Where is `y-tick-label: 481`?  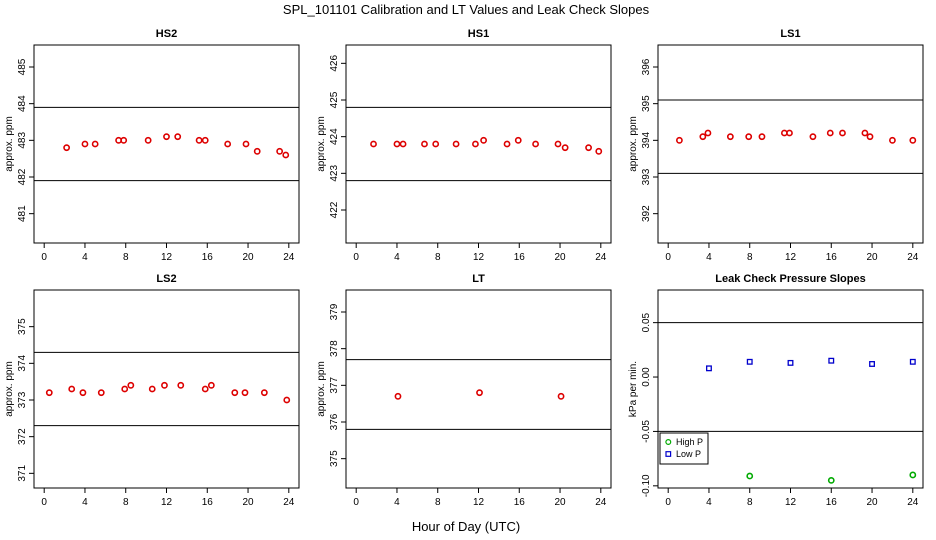 y-tick-label: 481 is located at coordinates (22, 213).